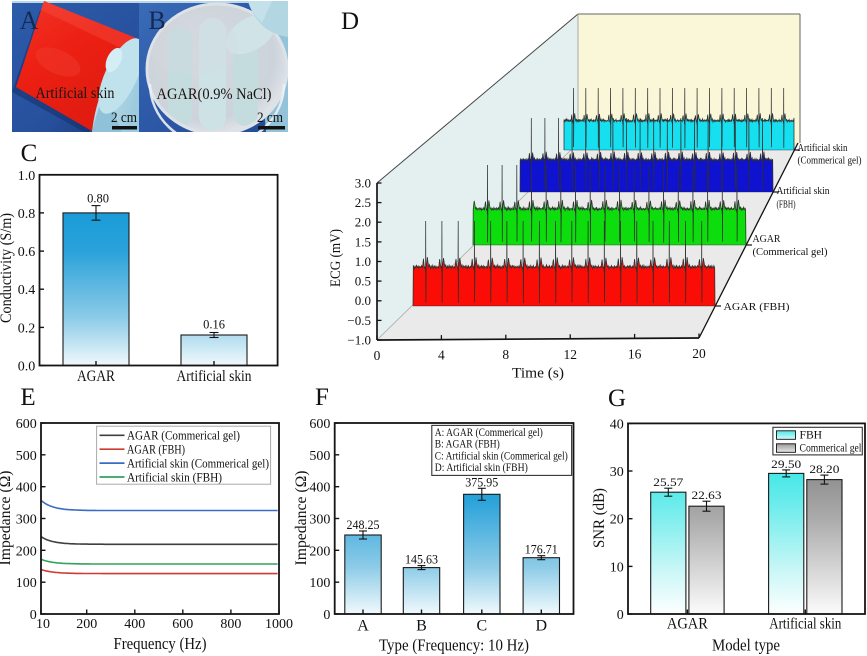  I want to click on svg-text: D: Artificial skin (FBH), so click(481, 467).